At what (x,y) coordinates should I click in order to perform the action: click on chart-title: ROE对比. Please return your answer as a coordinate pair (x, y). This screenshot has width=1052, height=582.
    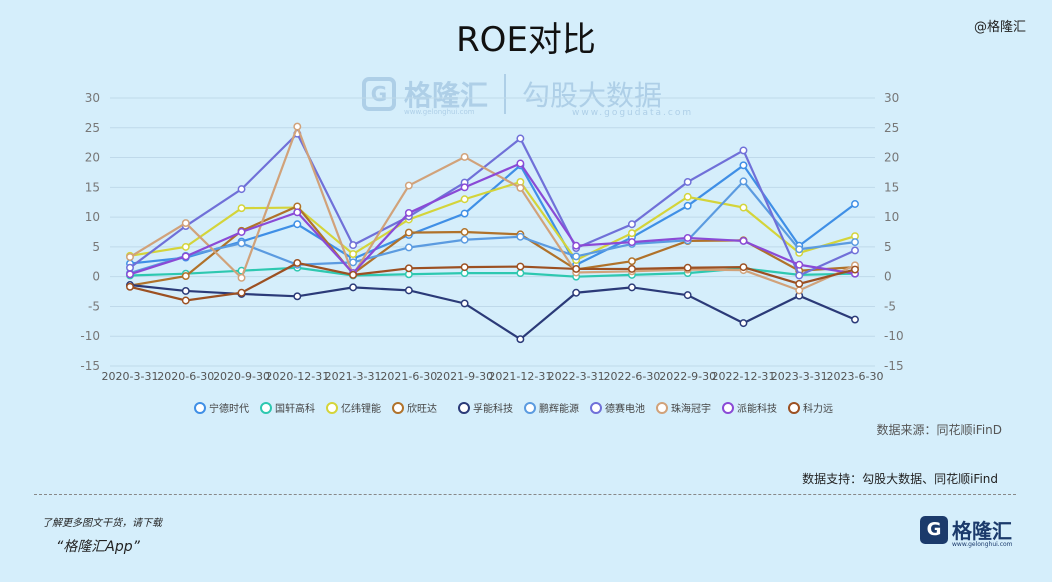
    Looking at the image, I should click on (526, 40).